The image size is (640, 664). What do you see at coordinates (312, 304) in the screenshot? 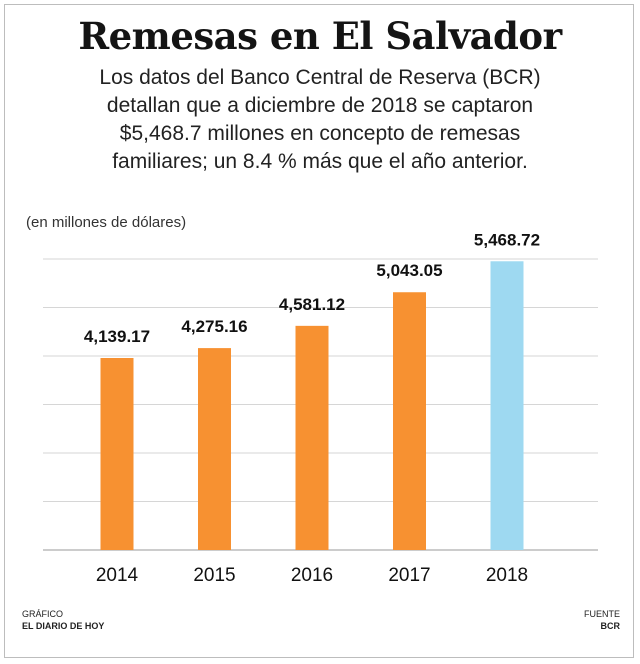
I see `value-label-2016: 4,581.12` at bounding box center [312, 304].